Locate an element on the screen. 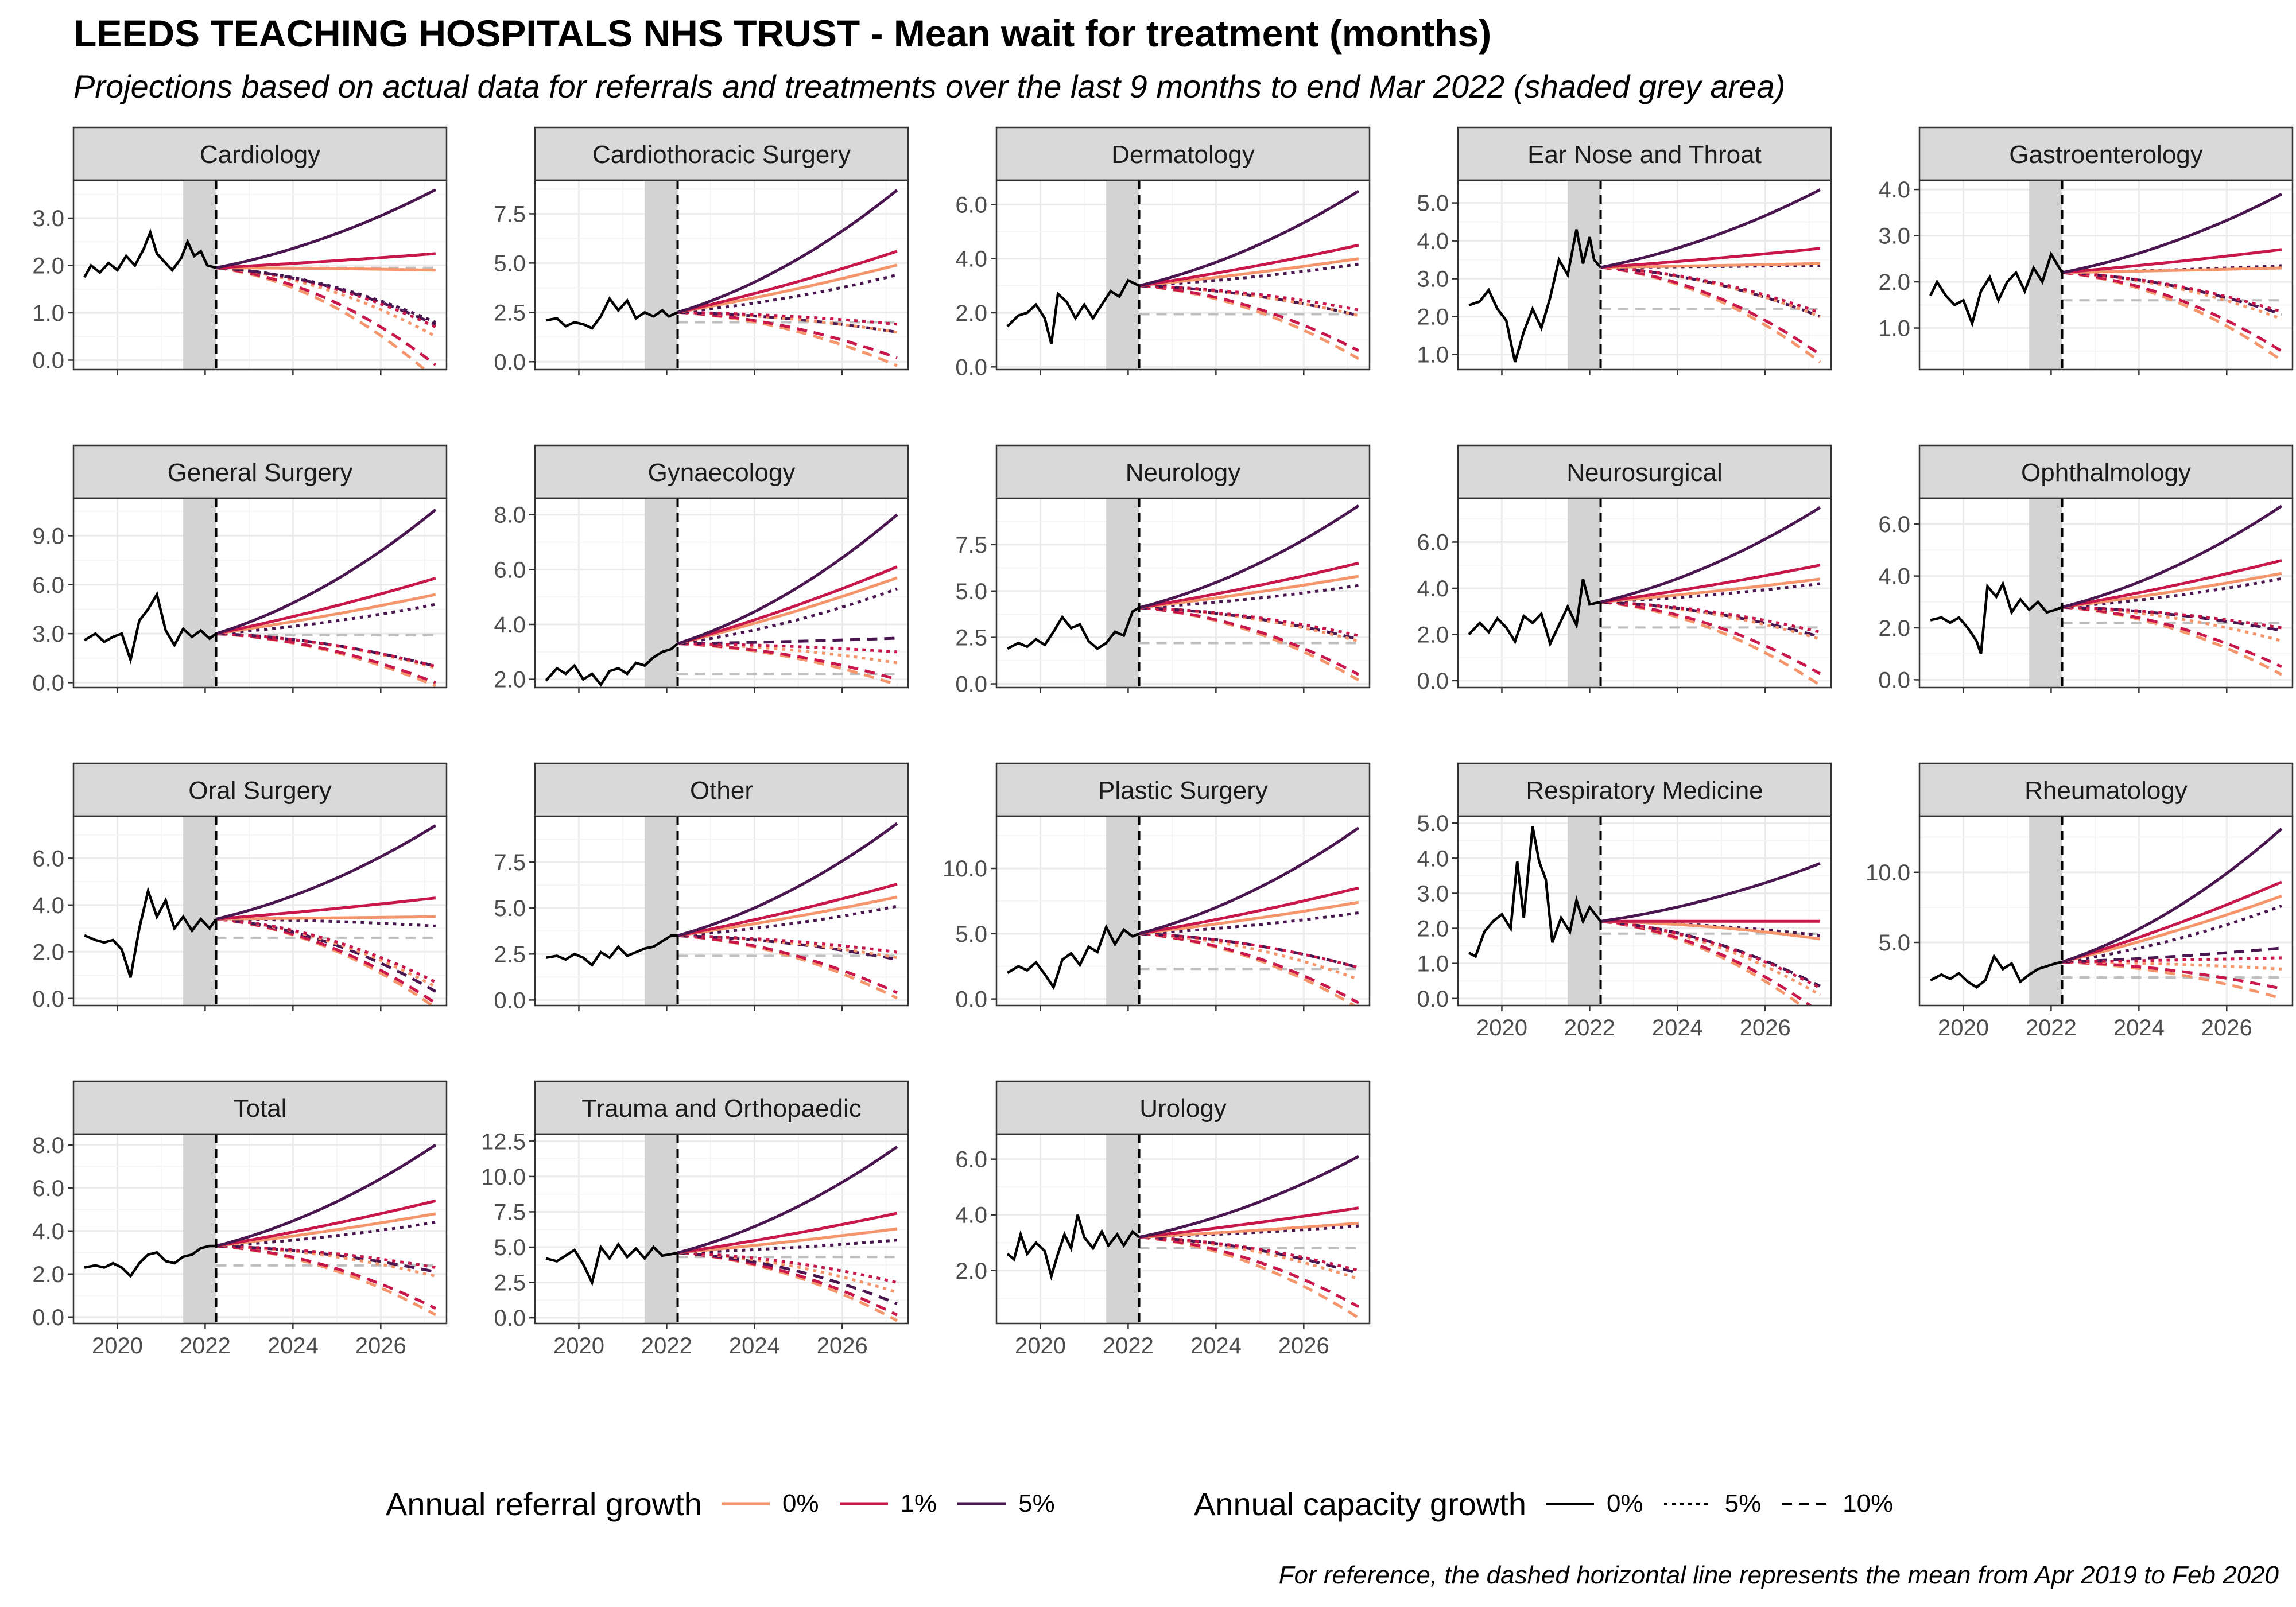 Image resolution: width=2296 pixels, height=1607 pixels. y-tick-label: 3.0 is located at coordinates (48, 218).